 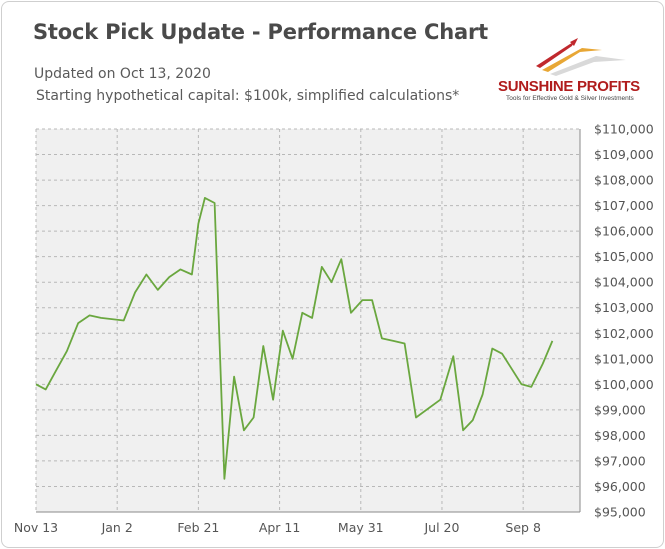 What do you see at coordinates (198, 527) in the screenshot?
I see `x-tick-label: Feb 21` at bounding box center [198, 527].